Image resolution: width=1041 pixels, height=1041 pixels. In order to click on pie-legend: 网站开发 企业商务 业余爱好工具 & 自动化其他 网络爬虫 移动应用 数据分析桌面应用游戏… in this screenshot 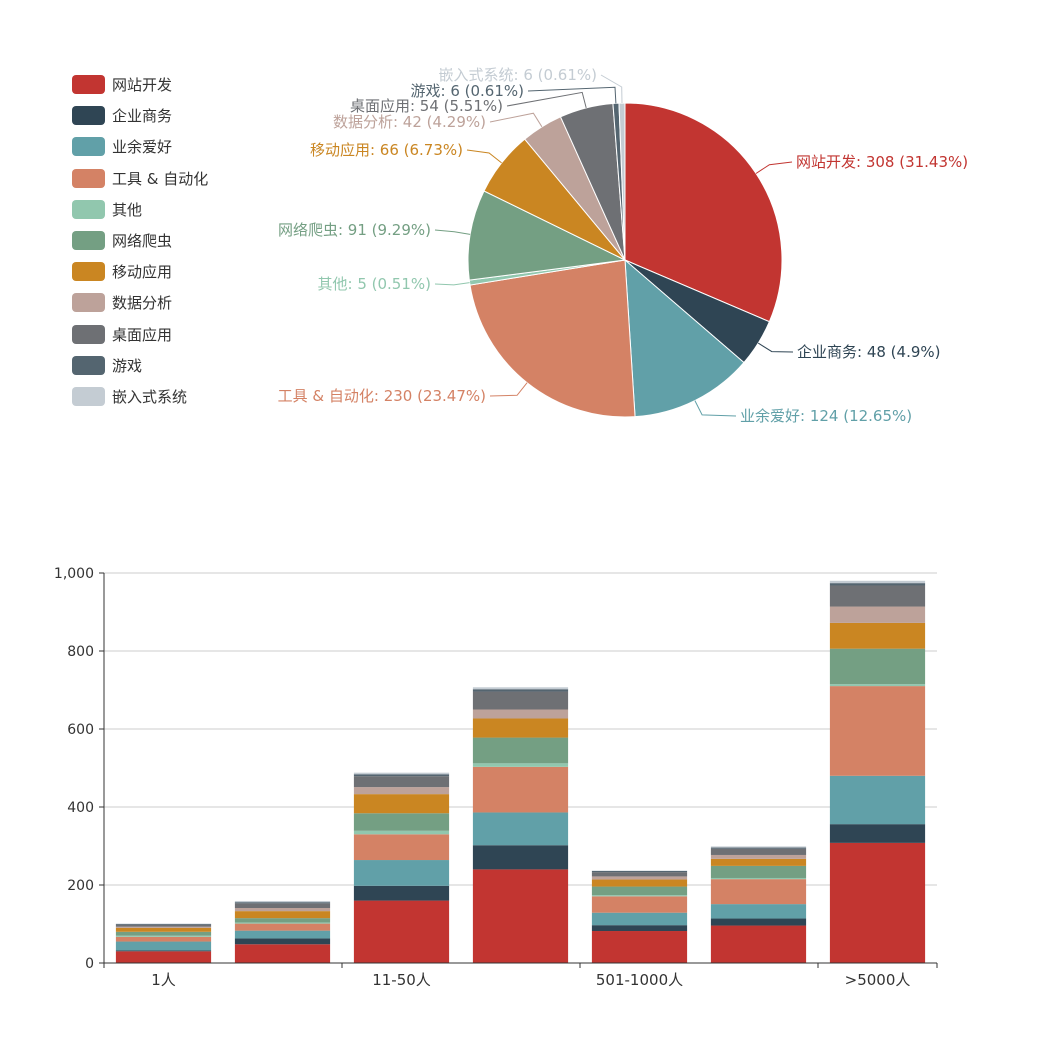, I will do `click(140, 240)`.